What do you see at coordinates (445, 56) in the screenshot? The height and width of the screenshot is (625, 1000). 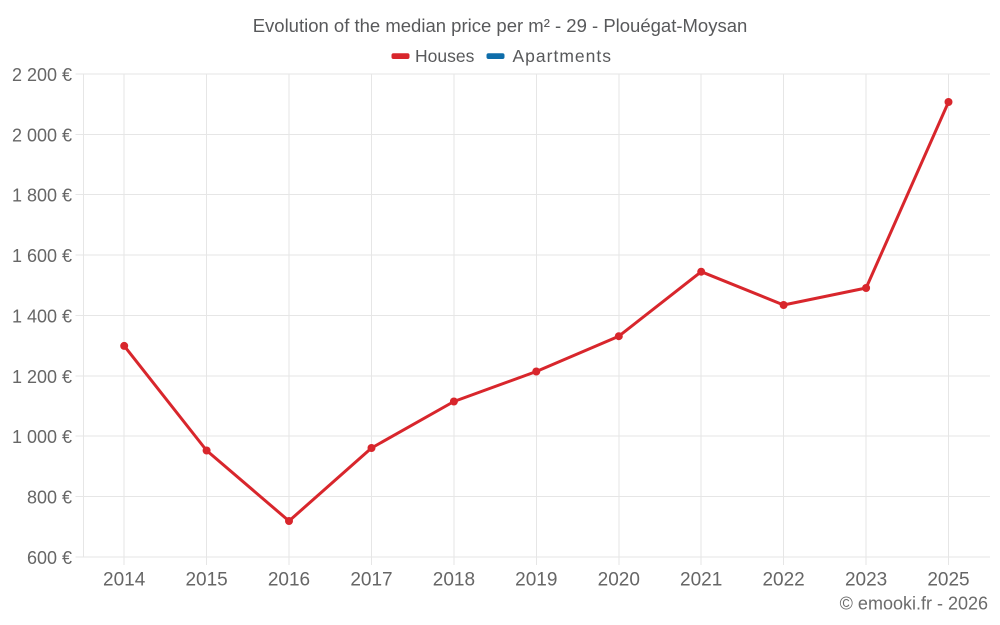 I see `svg-text: Houses` at bounding box center [445, 56].